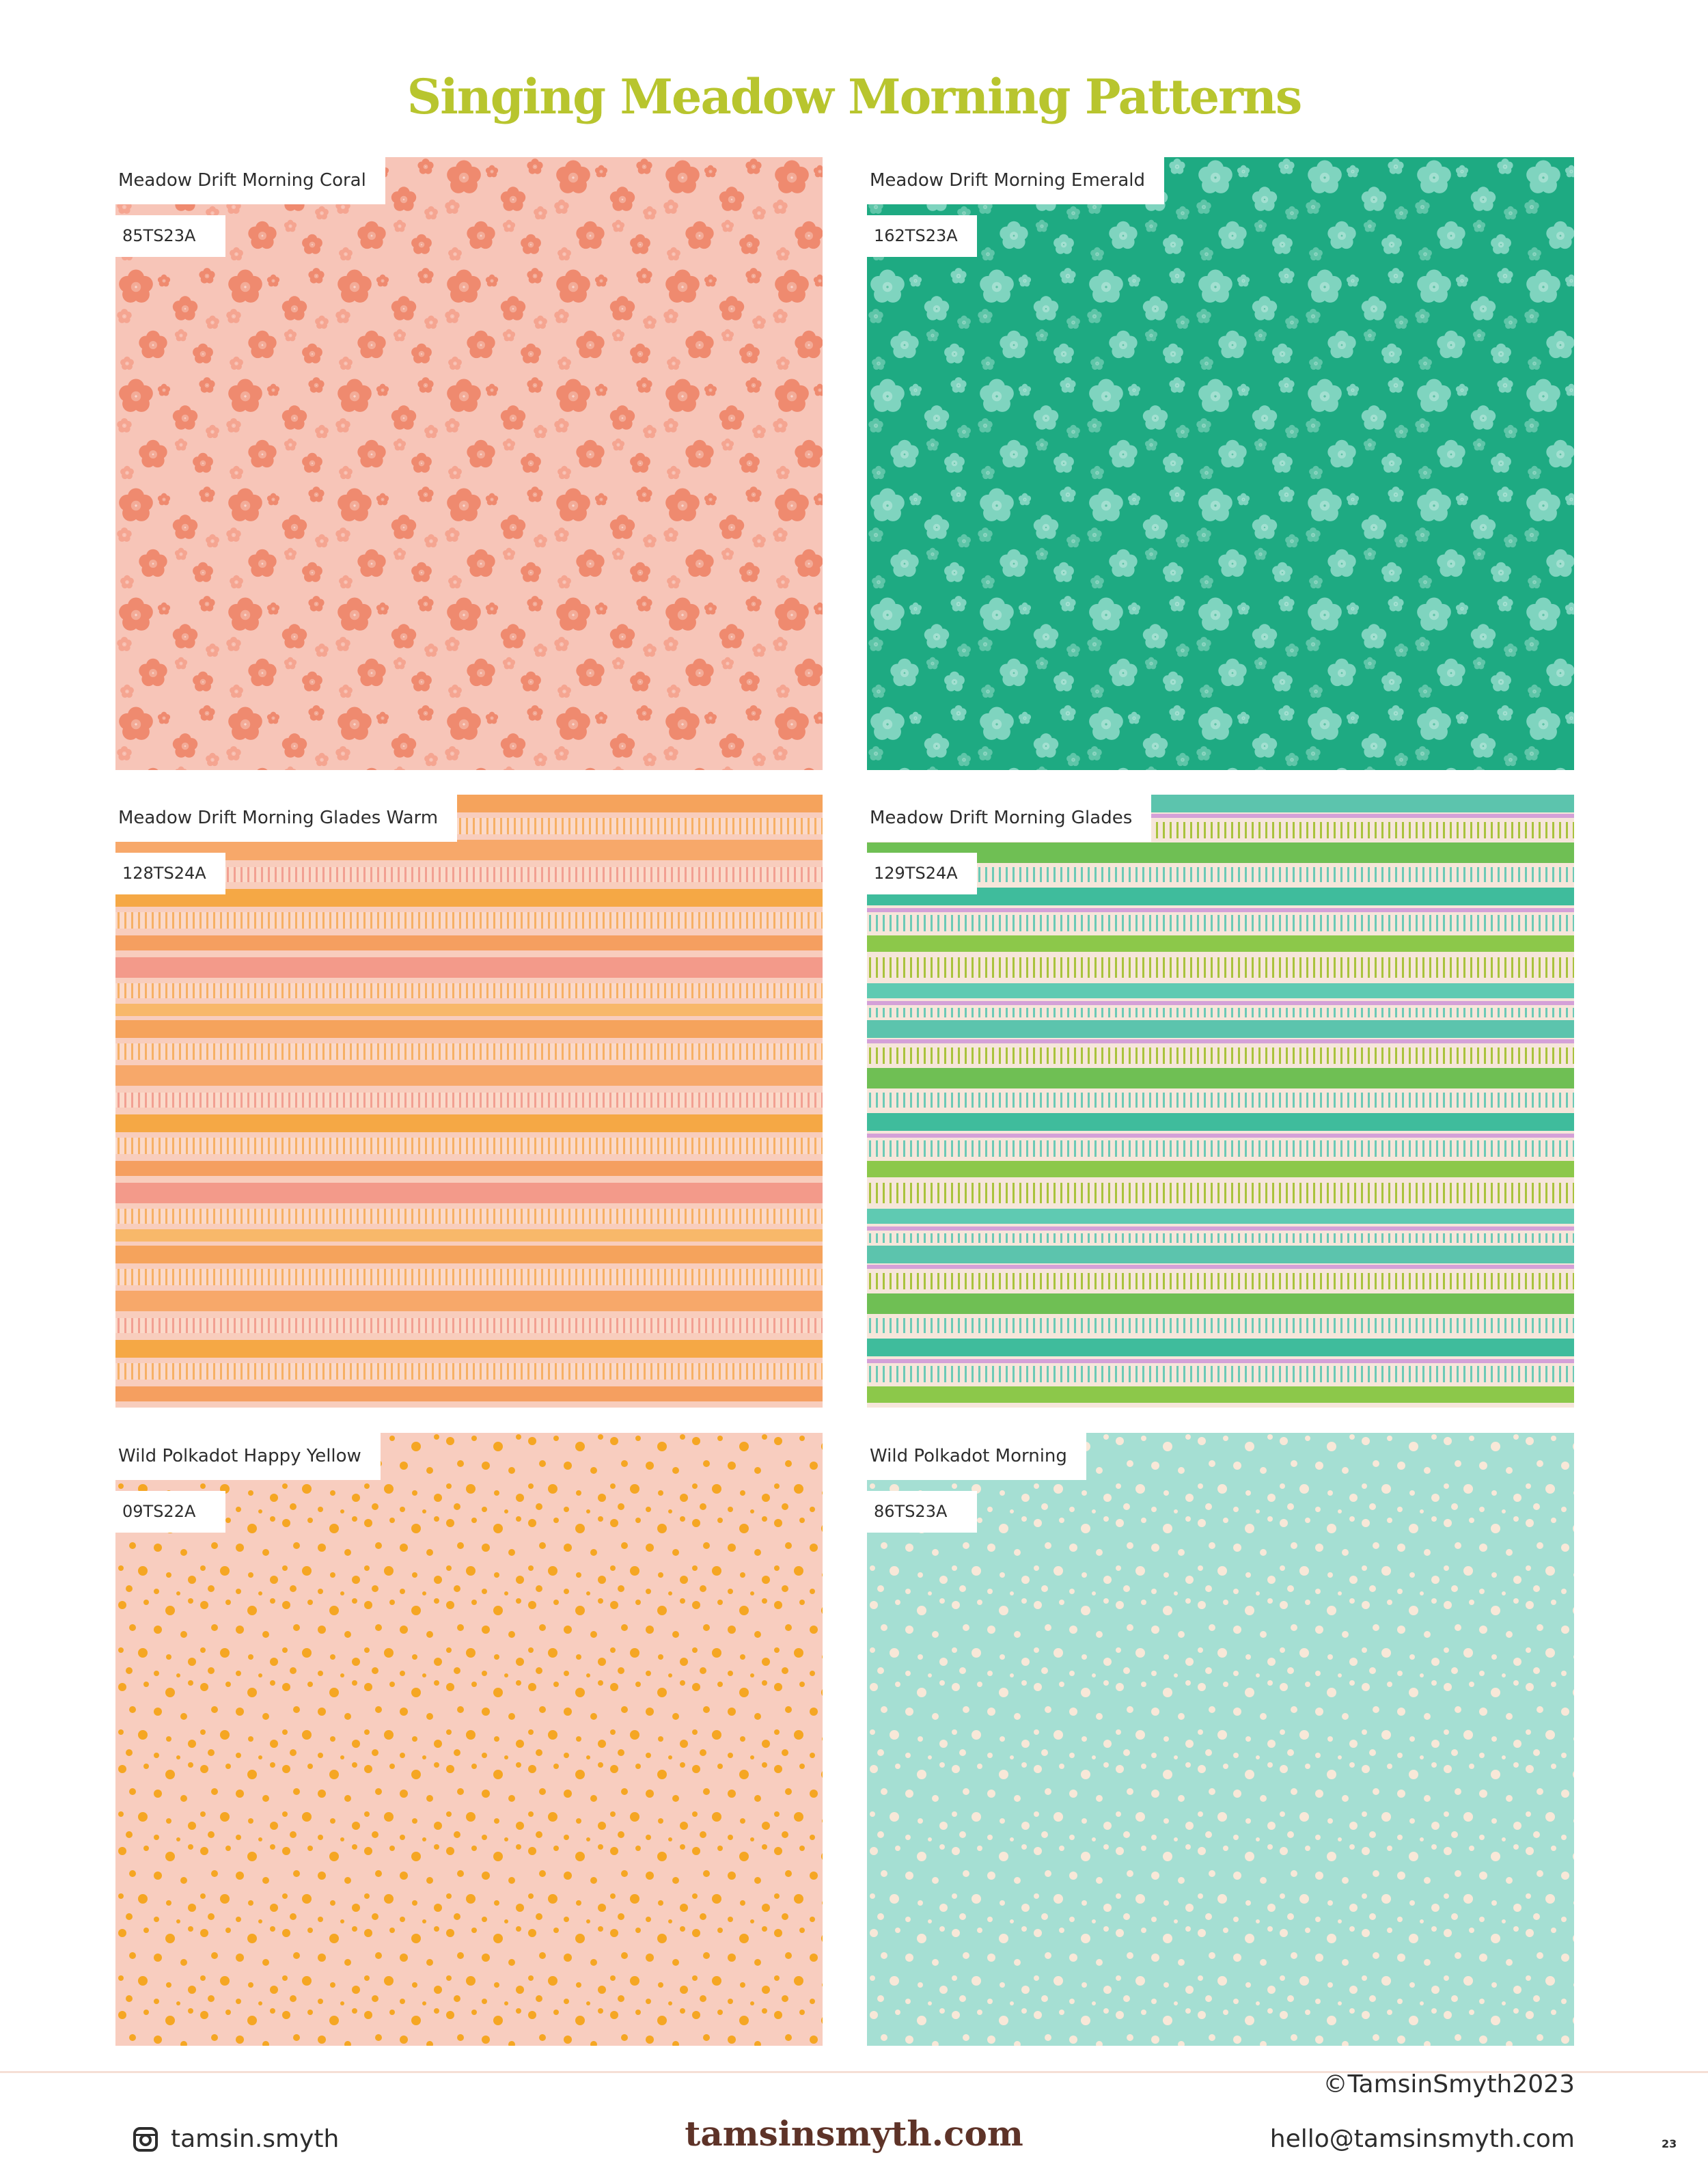  I want to click on instagram-handle: tamsin.smyth, so click(256, 2139).